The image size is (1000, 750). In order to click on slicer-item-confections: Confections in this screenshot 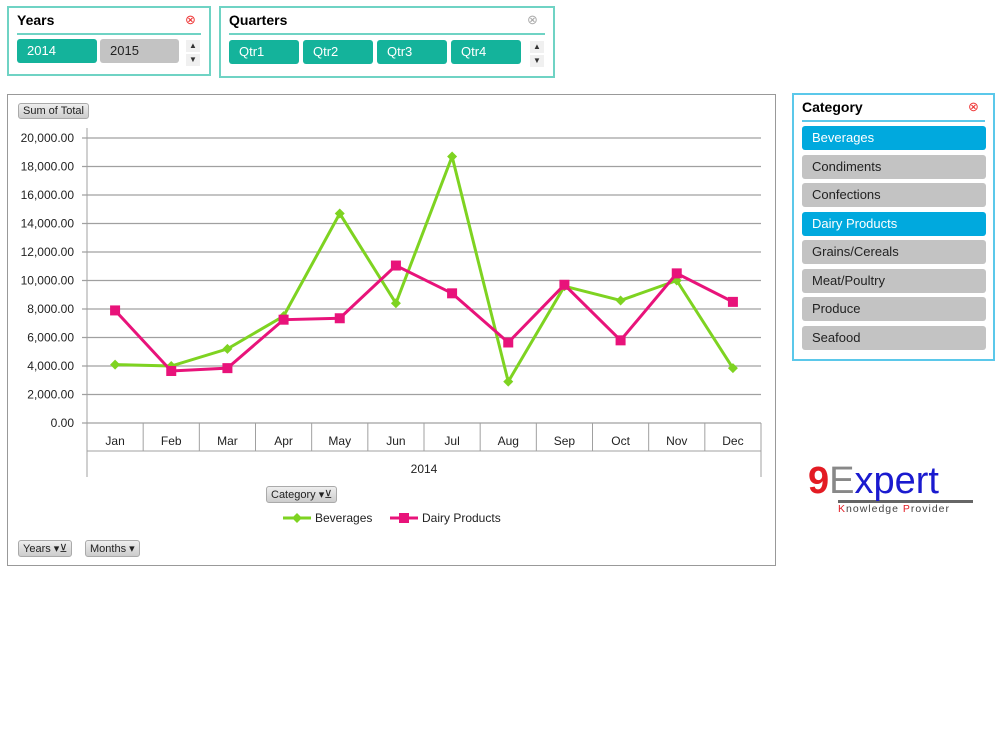, I will do `click(894, 195)`.